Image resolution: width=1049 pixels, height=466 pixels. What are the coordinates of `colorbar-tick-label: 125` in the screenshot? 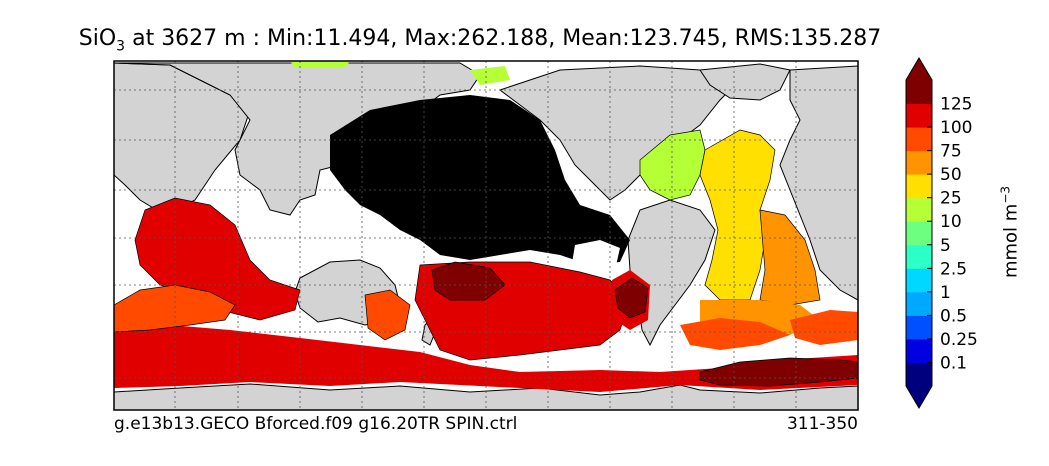 It's located at (956, 105).